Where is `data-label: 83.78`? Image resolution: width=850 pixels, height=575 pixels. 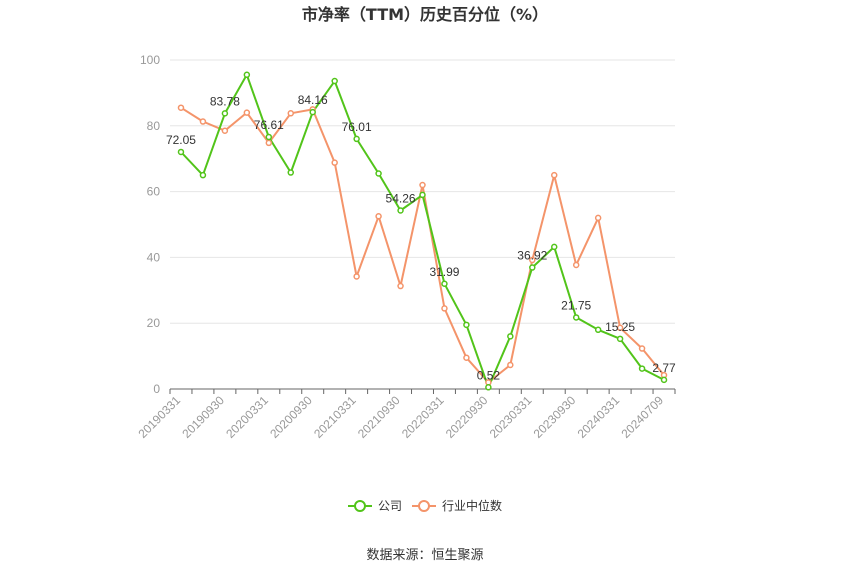
data-label: 83.78 is located at coordinates (225, 101).